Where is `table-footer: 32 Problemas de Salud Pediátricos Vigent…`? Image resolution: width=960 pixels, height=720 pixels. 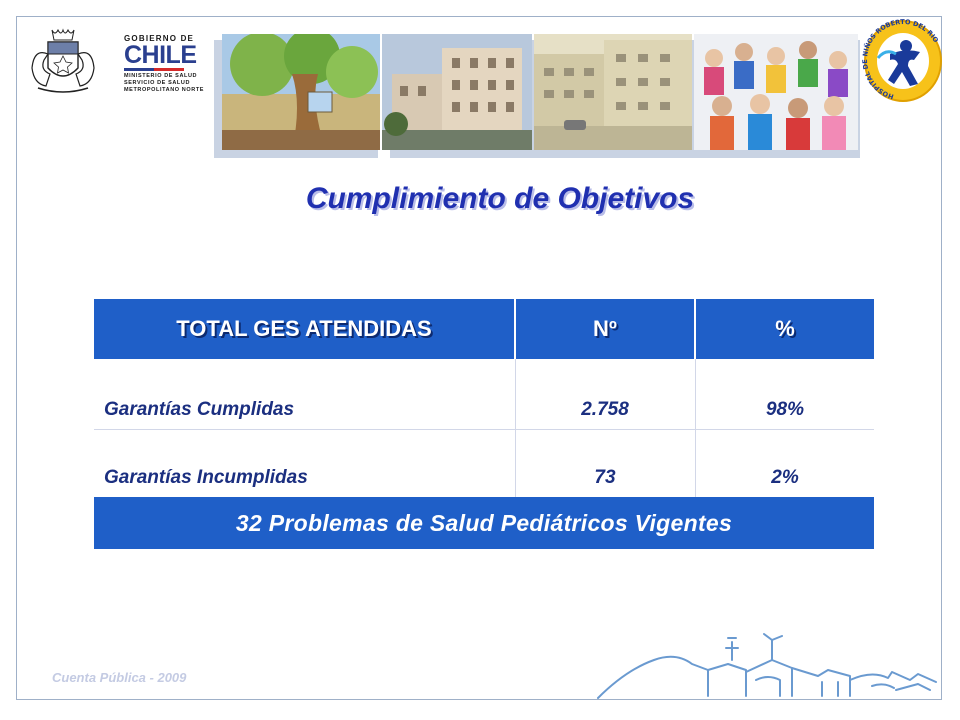
table-footer: 32 Problemas de Salud Pediátricos Vigent… is located at coordinates (484, 523).